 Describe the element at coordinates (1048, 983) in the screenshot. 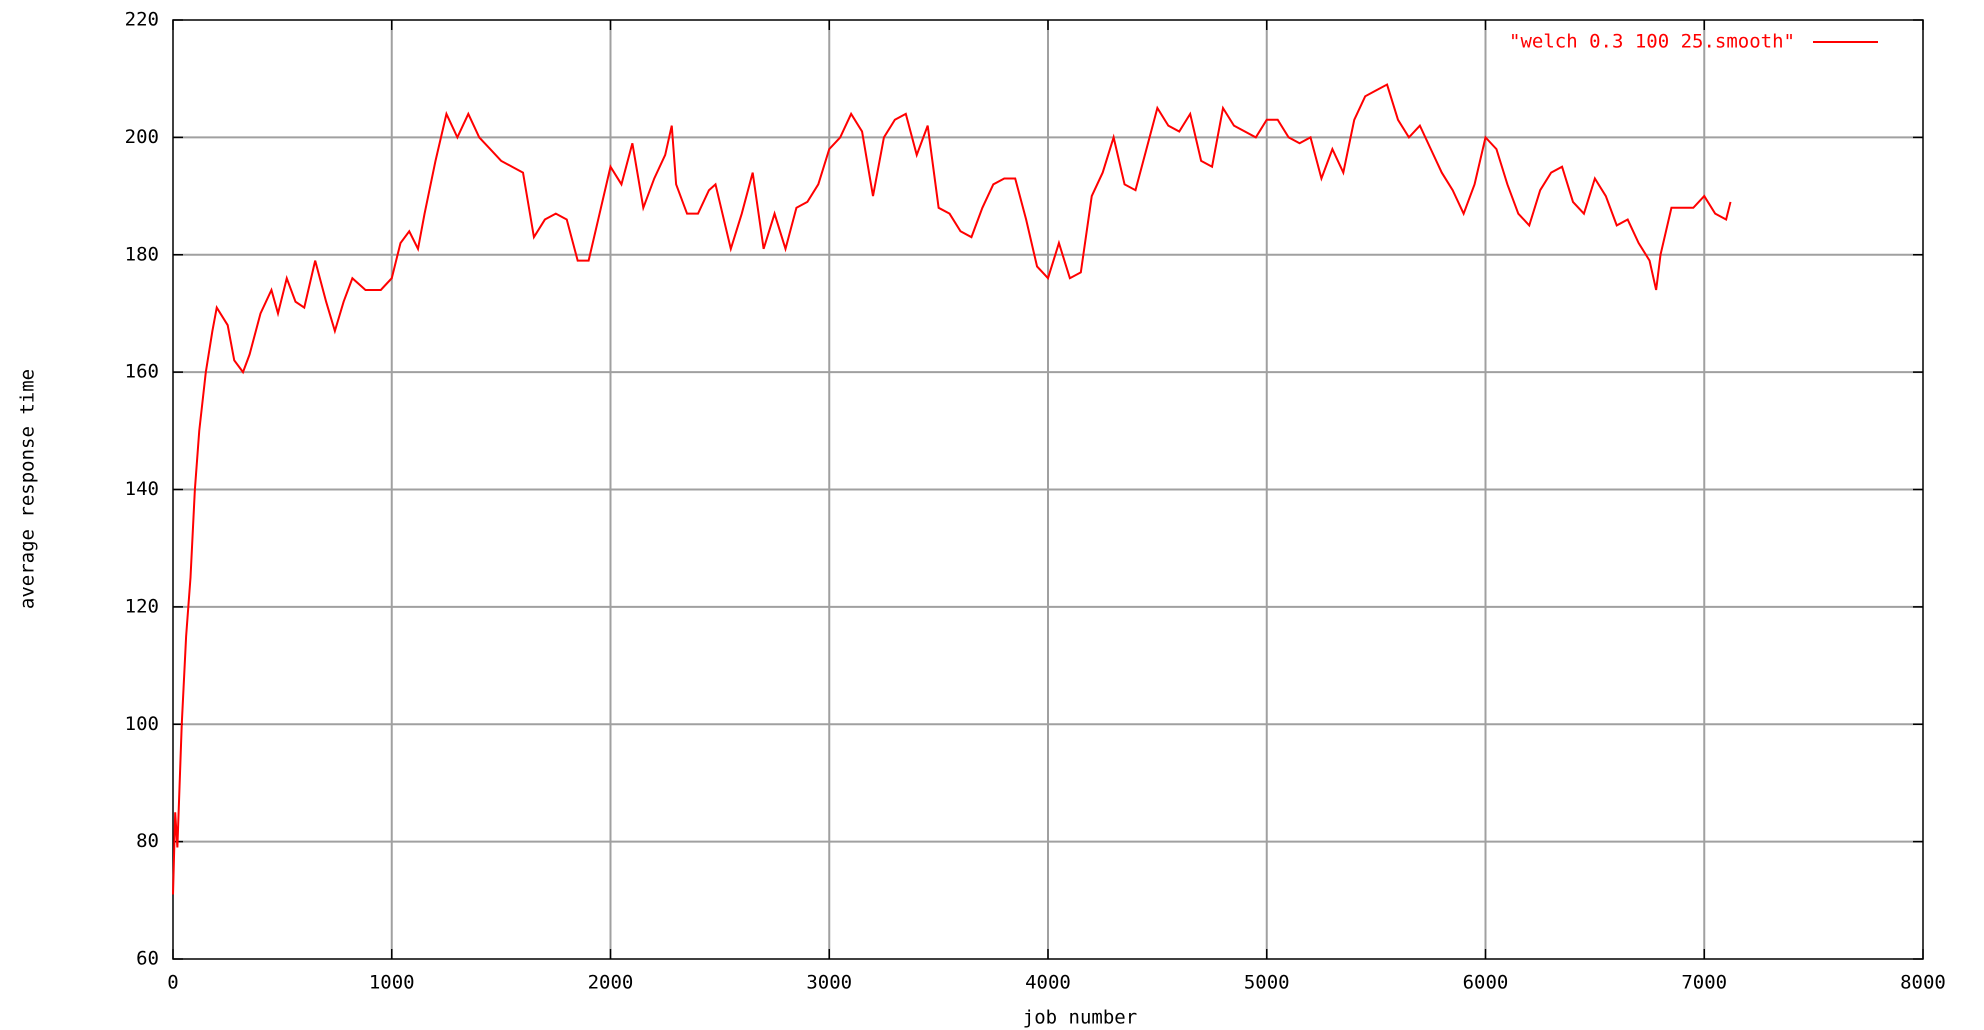

I see `x-tick-label: 4000` at that location.